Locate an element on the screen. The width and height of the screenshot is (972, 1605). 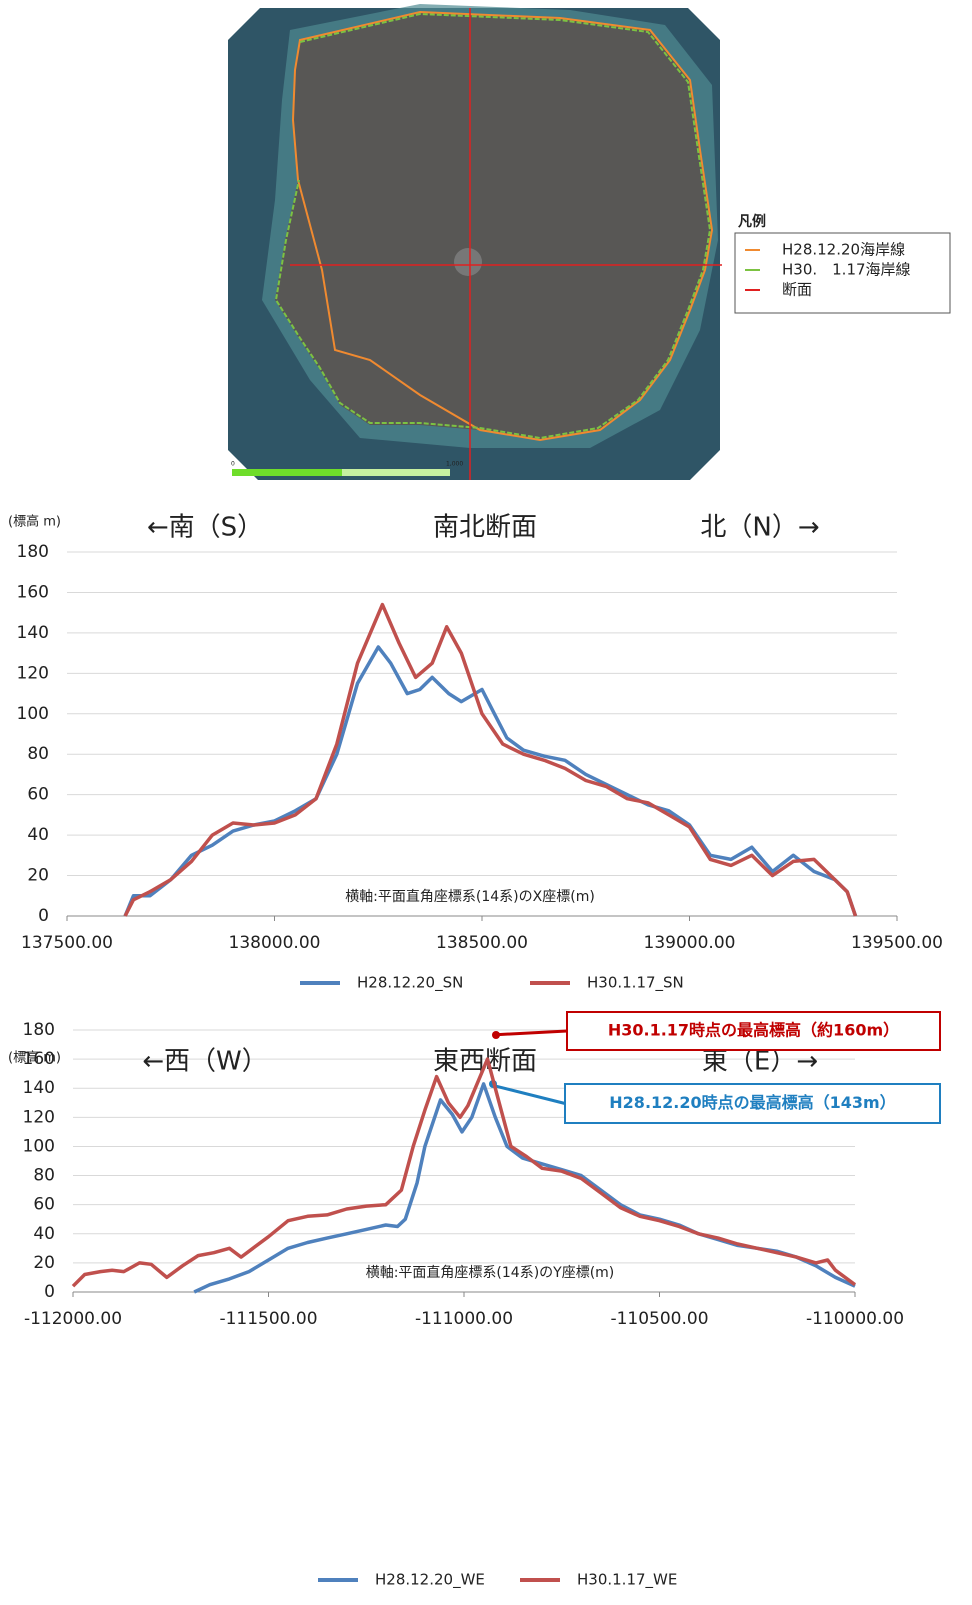
section-left-label: ←南（S） is located at coordinates (205, 528).